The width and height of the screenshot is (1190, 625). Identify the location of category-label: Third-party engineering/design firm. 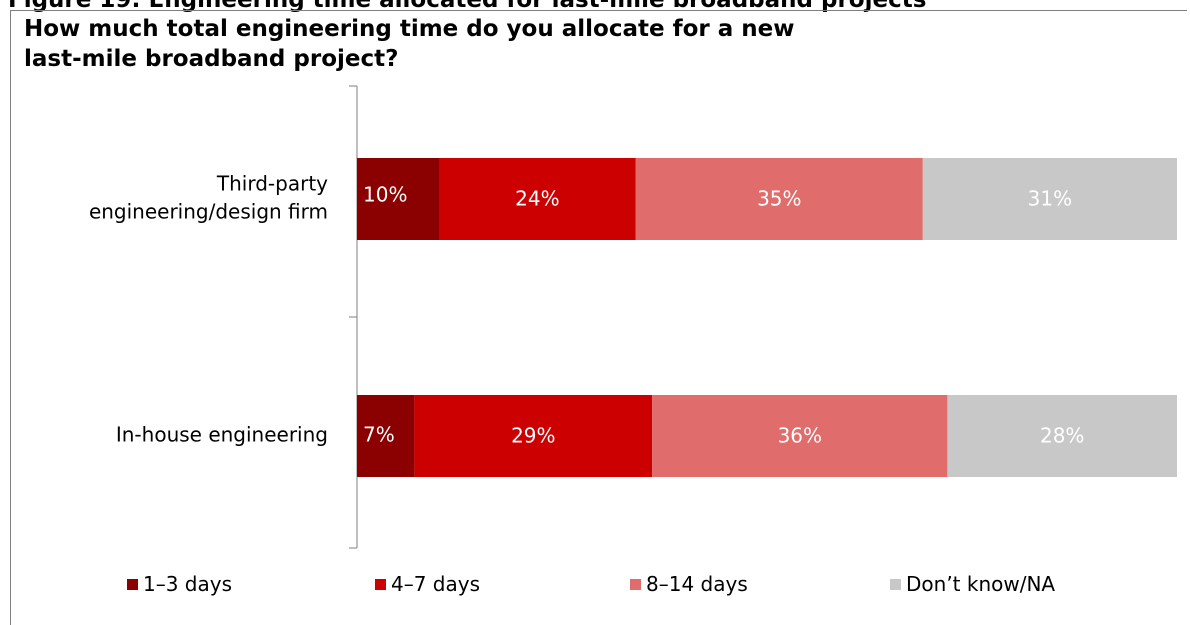
(208, 198).